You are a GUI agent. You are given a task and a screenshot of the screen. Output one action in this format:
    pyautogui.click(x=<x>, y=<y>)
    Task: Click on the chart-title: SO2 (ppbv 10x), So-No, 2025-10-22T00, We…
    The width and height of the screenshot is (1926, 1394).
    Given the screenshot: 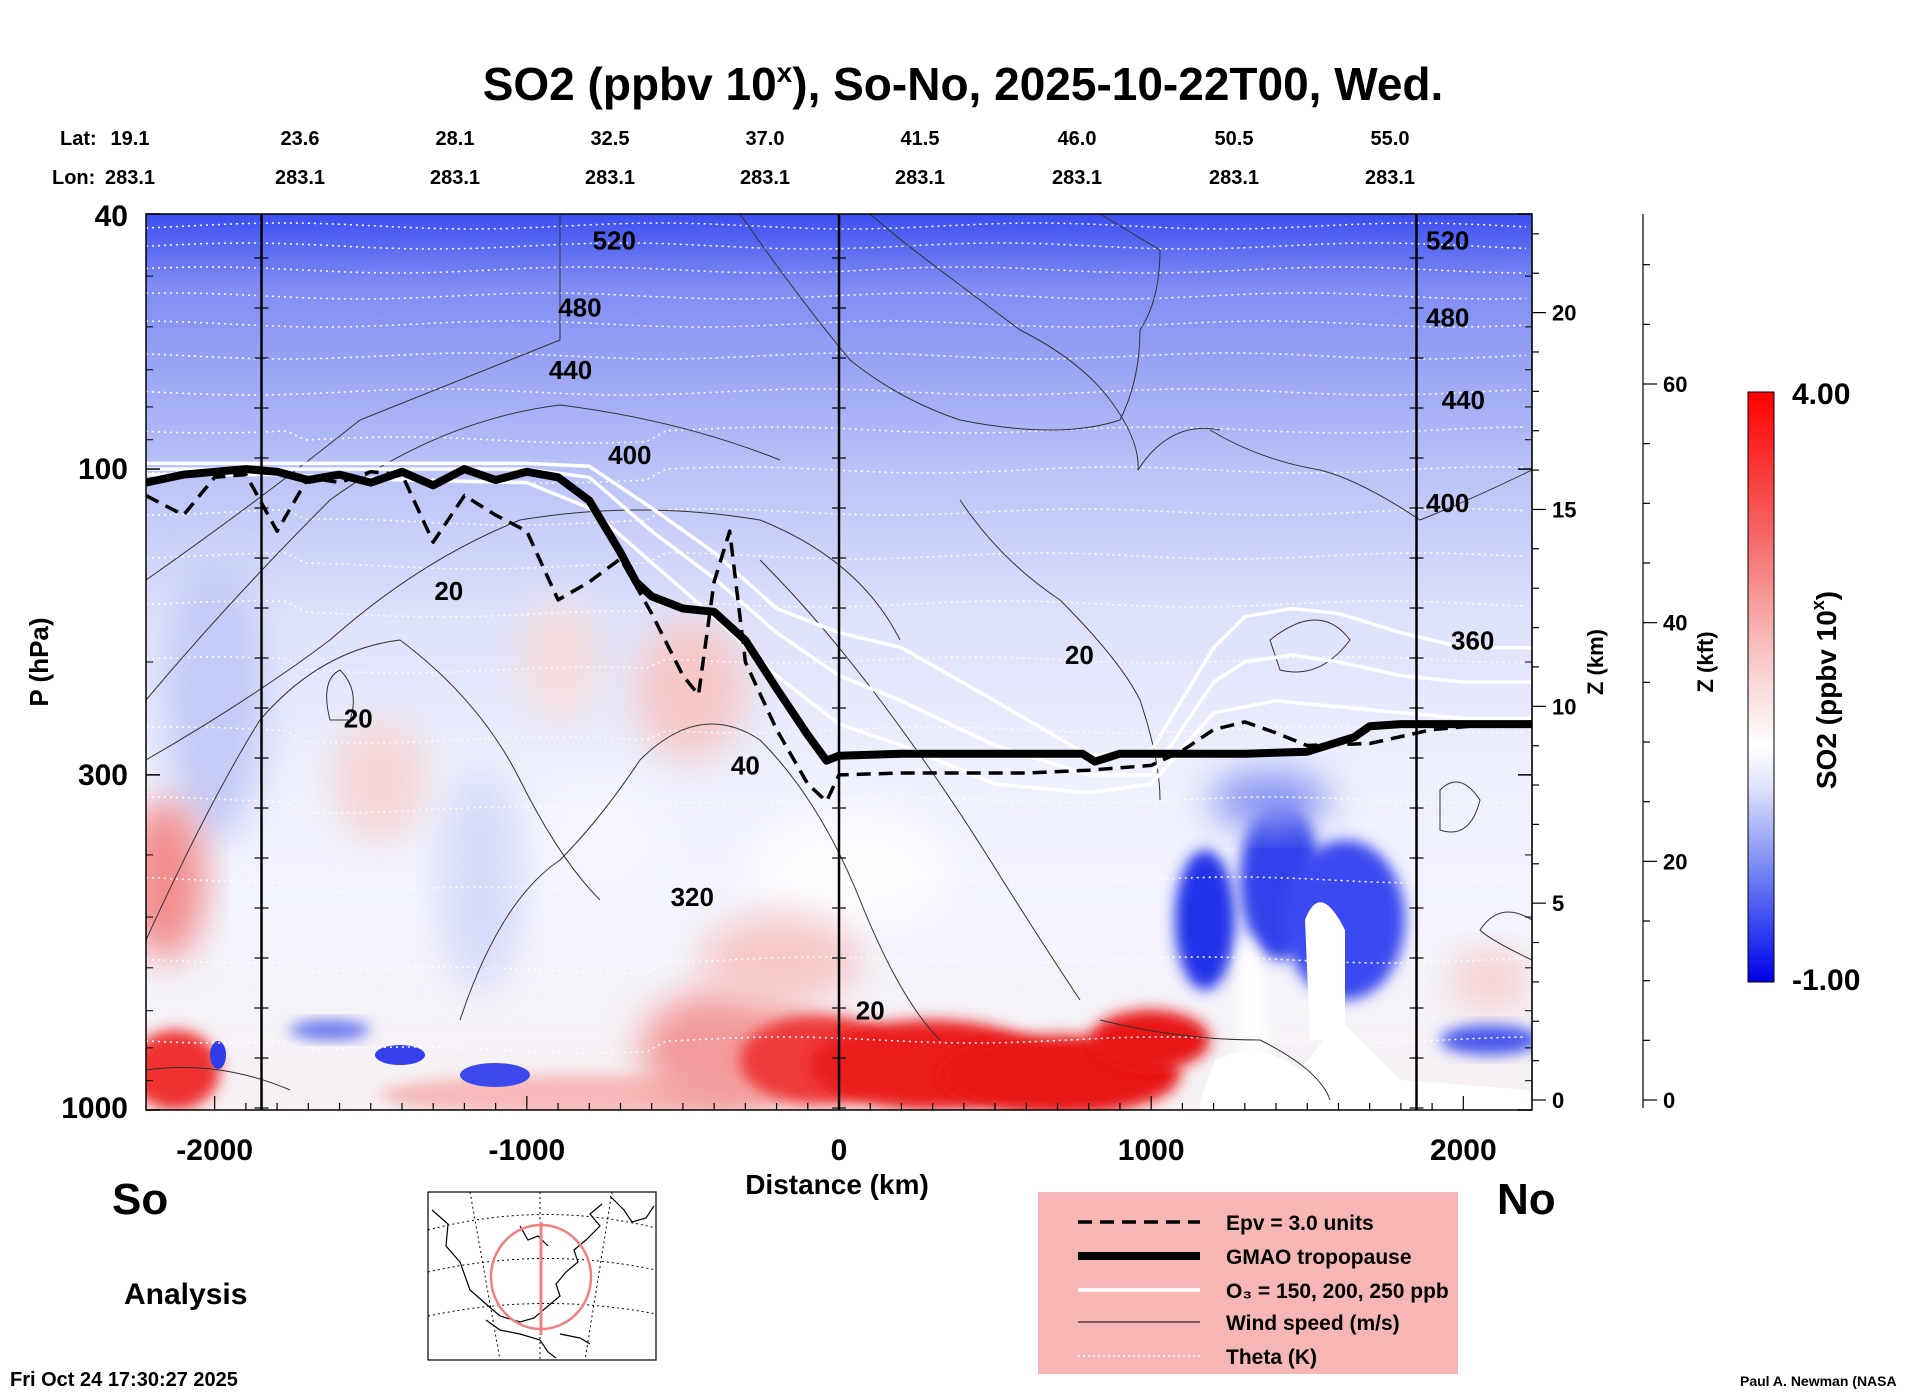 What is the action you would take?
    pyautogui.click(x=963, y=83)
    